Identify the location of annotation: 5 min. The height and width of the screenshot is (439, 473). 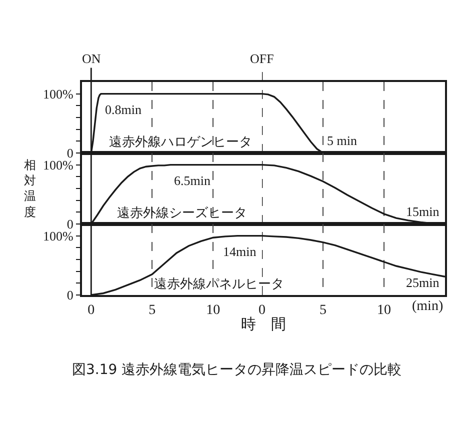
(342, 140).